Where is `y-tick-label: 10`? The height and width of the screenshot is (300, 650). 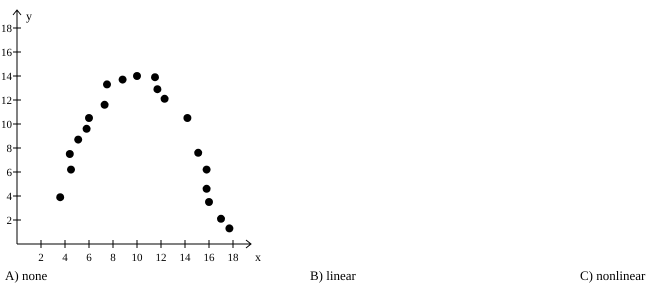
y-tick-label: 10 is located at coordinates (6, 125).